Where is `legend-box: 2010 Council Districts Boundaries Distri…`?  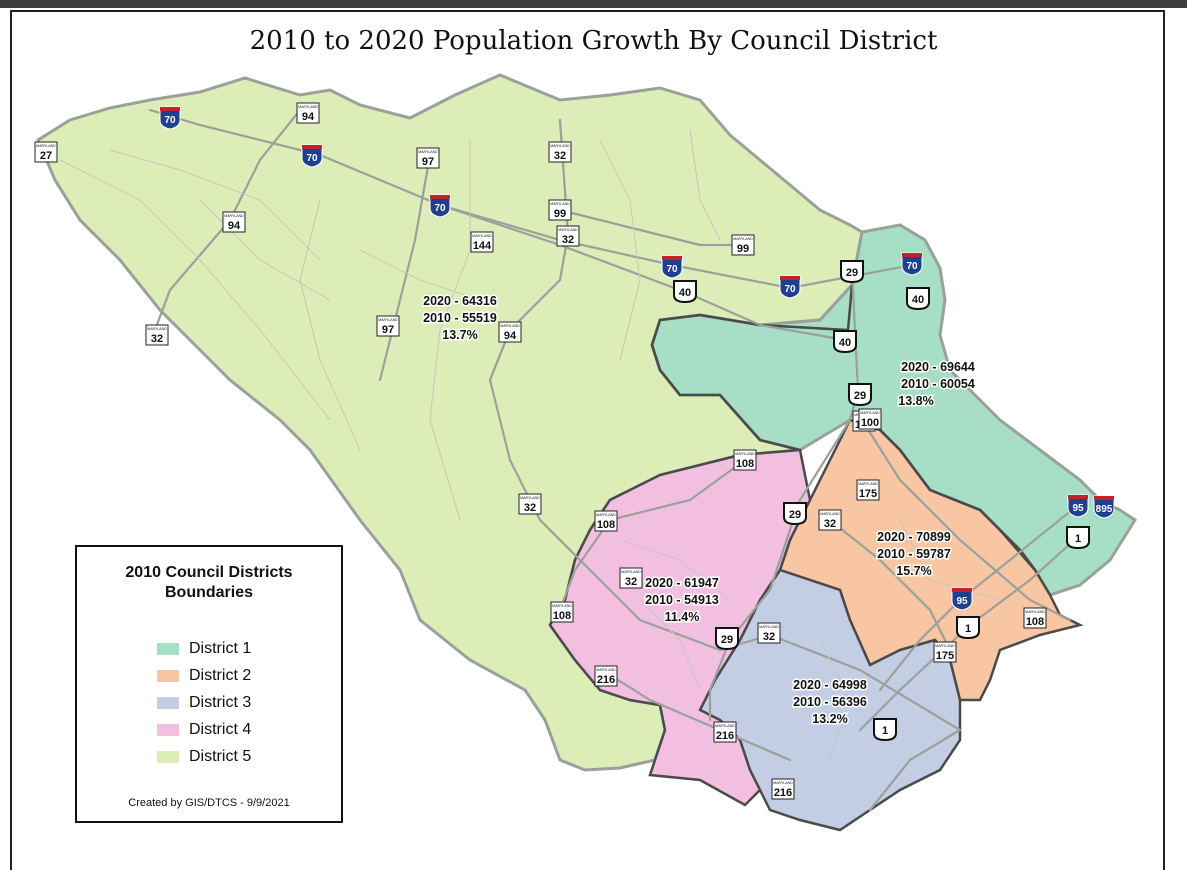
legend-box: 2010 Council Districts Boundaries Distri… is located at coordinates (209, 684).